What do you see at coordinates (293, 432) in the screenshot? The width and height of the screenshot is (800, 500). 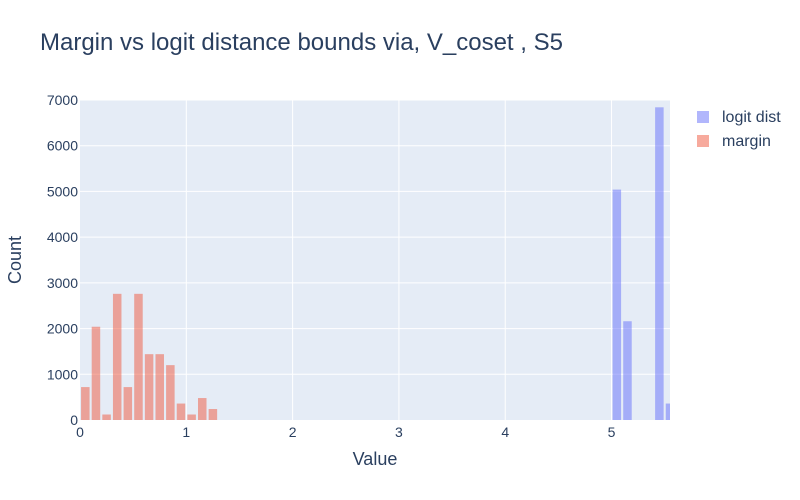 I see `x-tick-label: 2` at bounding box center [293, 432].